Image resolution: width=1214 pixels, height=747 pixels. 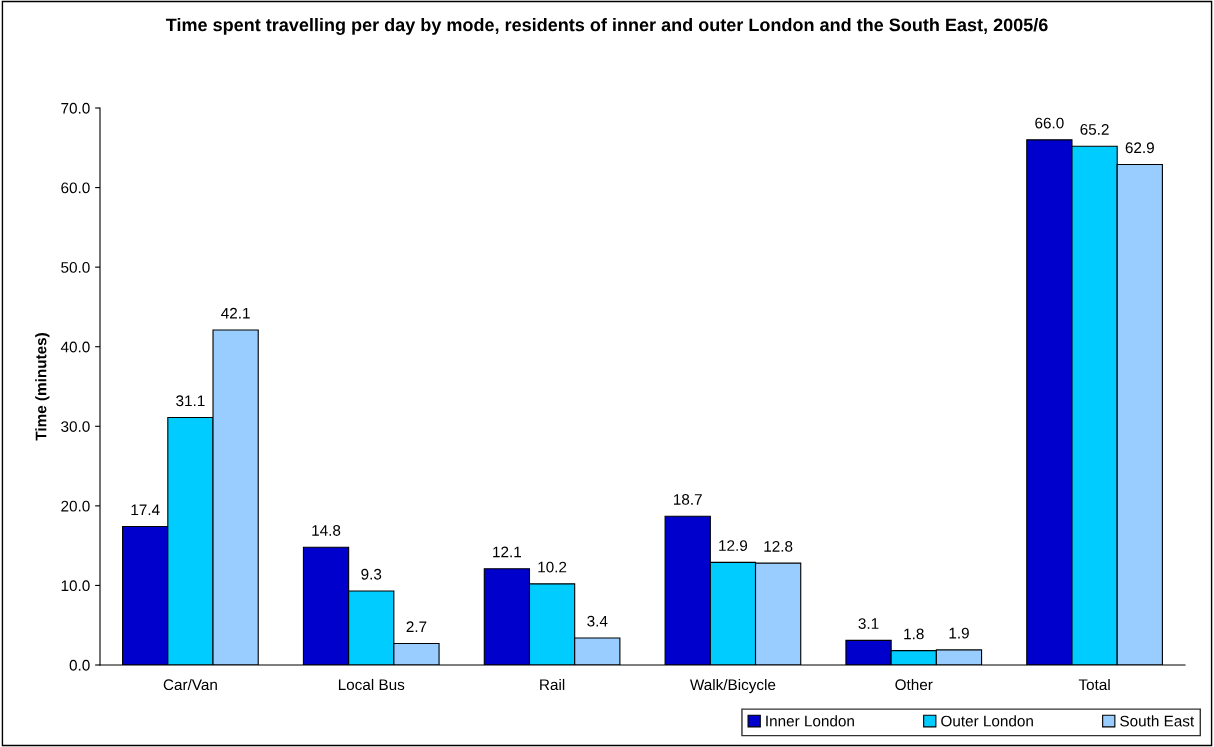 I want to click on data-label: 1.9, so click(x=959, y=633).